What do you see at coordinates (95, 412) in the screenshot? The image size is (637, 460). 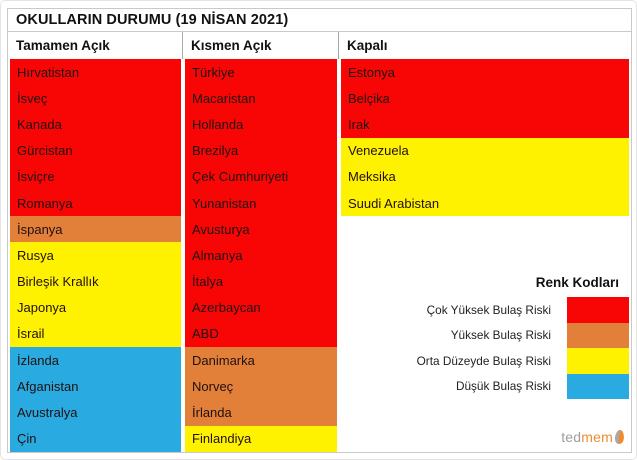 I see `country-cell: Avustralya` at bounding box center [95, 412].